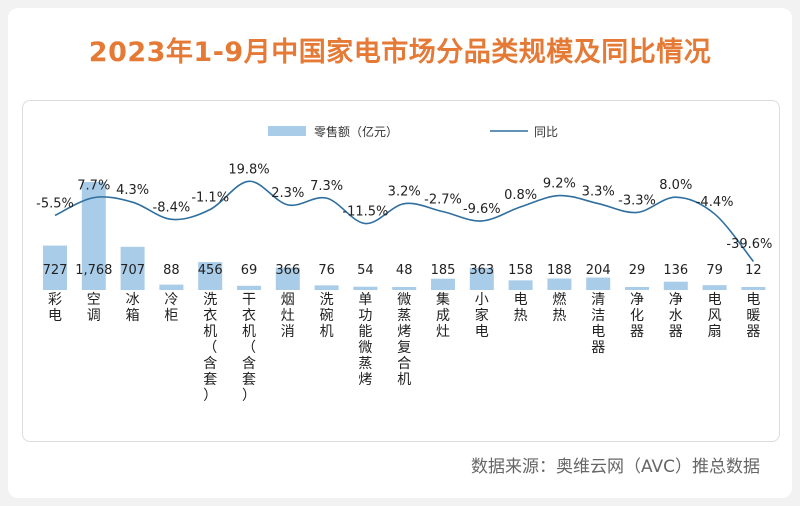 Image resolution: width=800 pixels, height=506 pixels. Describe the element at coordinates (94, 308) in the screenshot. I see `category-label-1: 空调` at that location.